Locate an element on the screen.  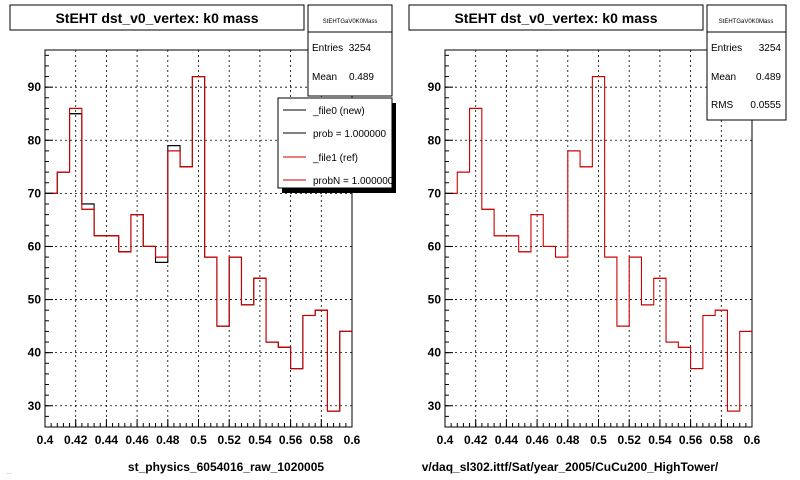
right-stats-entries-label: Entries is located at coordinates (726, 48).